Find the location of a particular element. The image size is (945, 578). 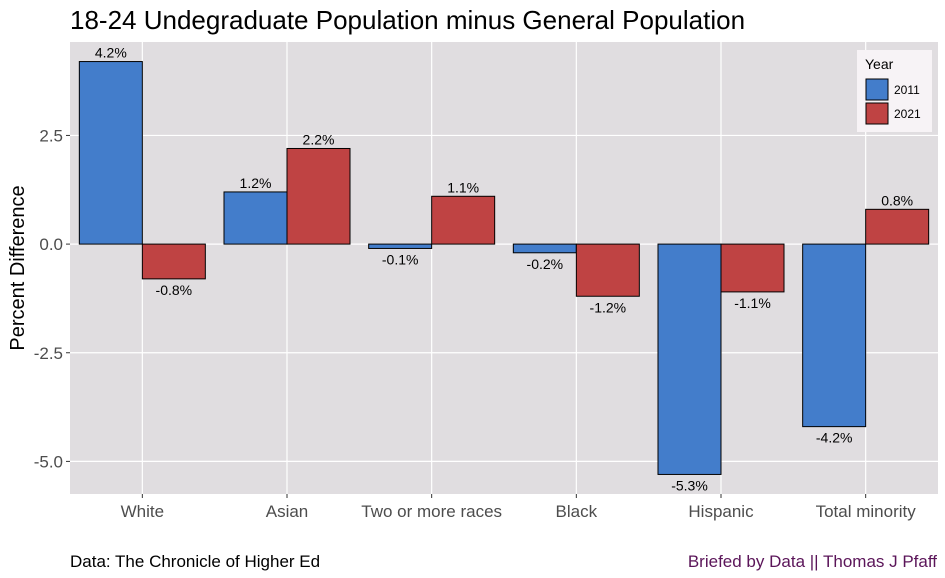

x-tick-label: Total minority is located at coordinates (866, 511).